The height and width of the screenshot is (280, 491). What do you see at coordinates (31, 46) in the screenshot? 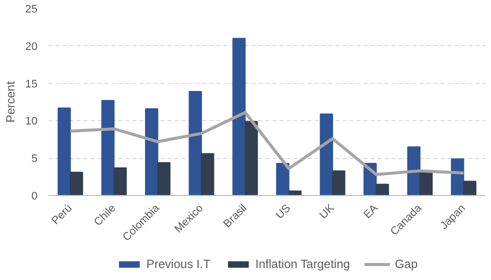
I see `y-tick-label: 20` at bounding box center [31, 46].